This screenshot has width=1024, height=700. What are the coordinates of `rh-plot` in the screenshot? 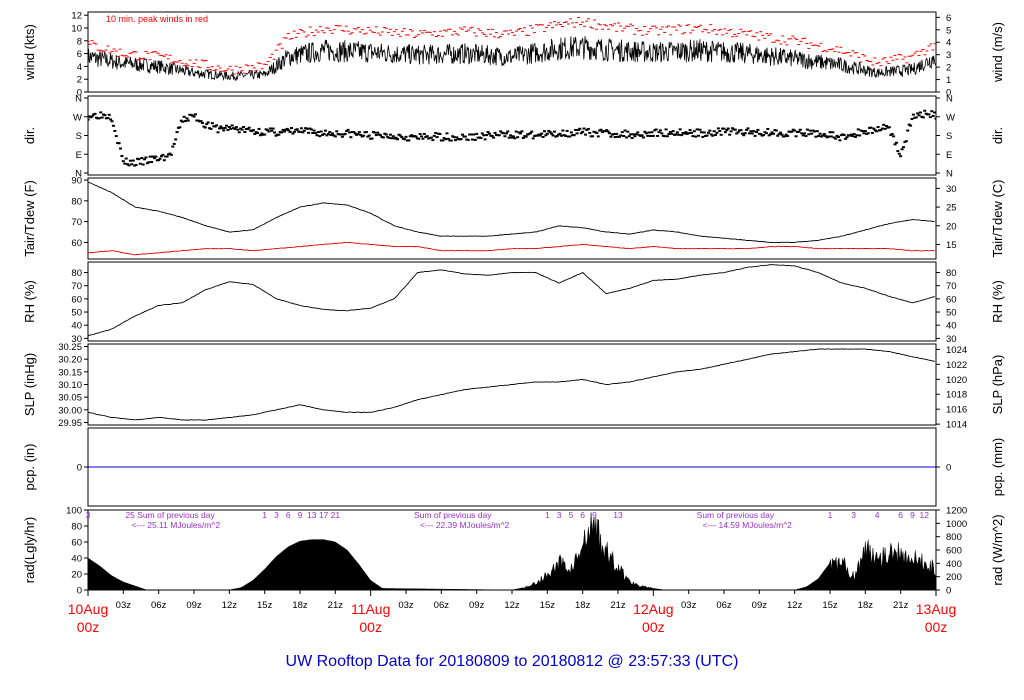 It's located at (511, 300).